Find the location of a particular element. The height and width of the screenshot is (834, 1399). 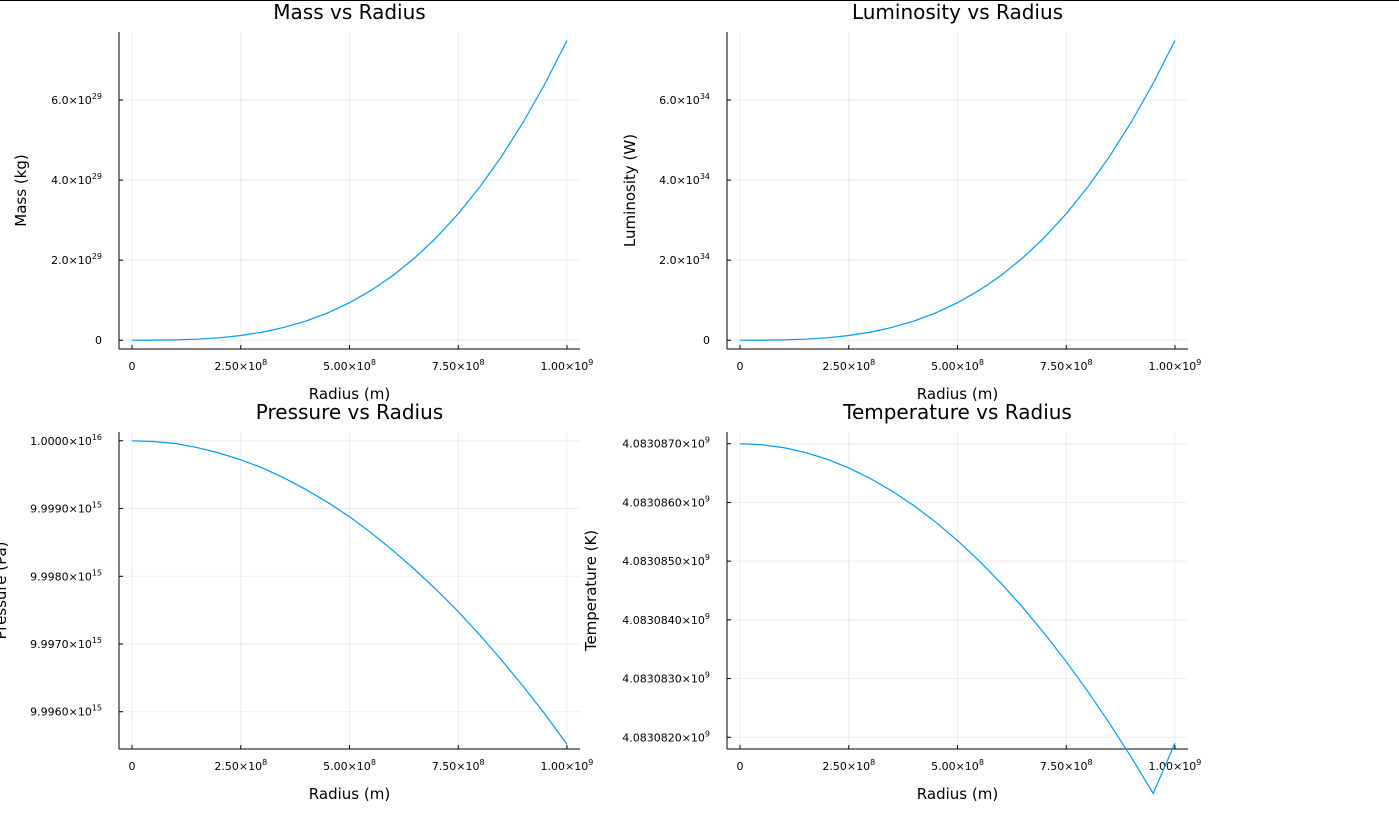

y-tick-label: 4.0830840×10⁹ is located at coordinates (666, 619).